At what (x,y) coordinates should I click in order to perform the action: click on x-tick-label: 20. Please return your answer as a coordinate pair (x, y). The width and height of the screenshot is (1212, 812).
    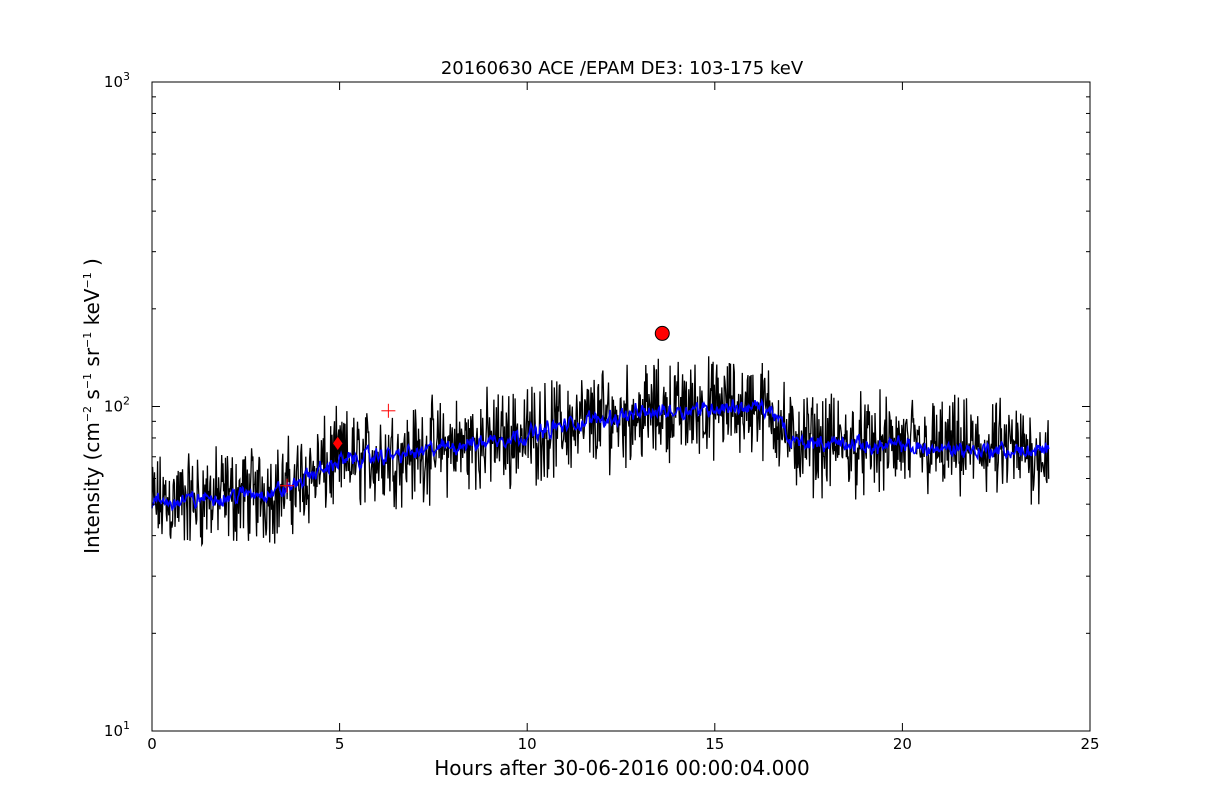
    Looking at the image, I should click on (902, 744).